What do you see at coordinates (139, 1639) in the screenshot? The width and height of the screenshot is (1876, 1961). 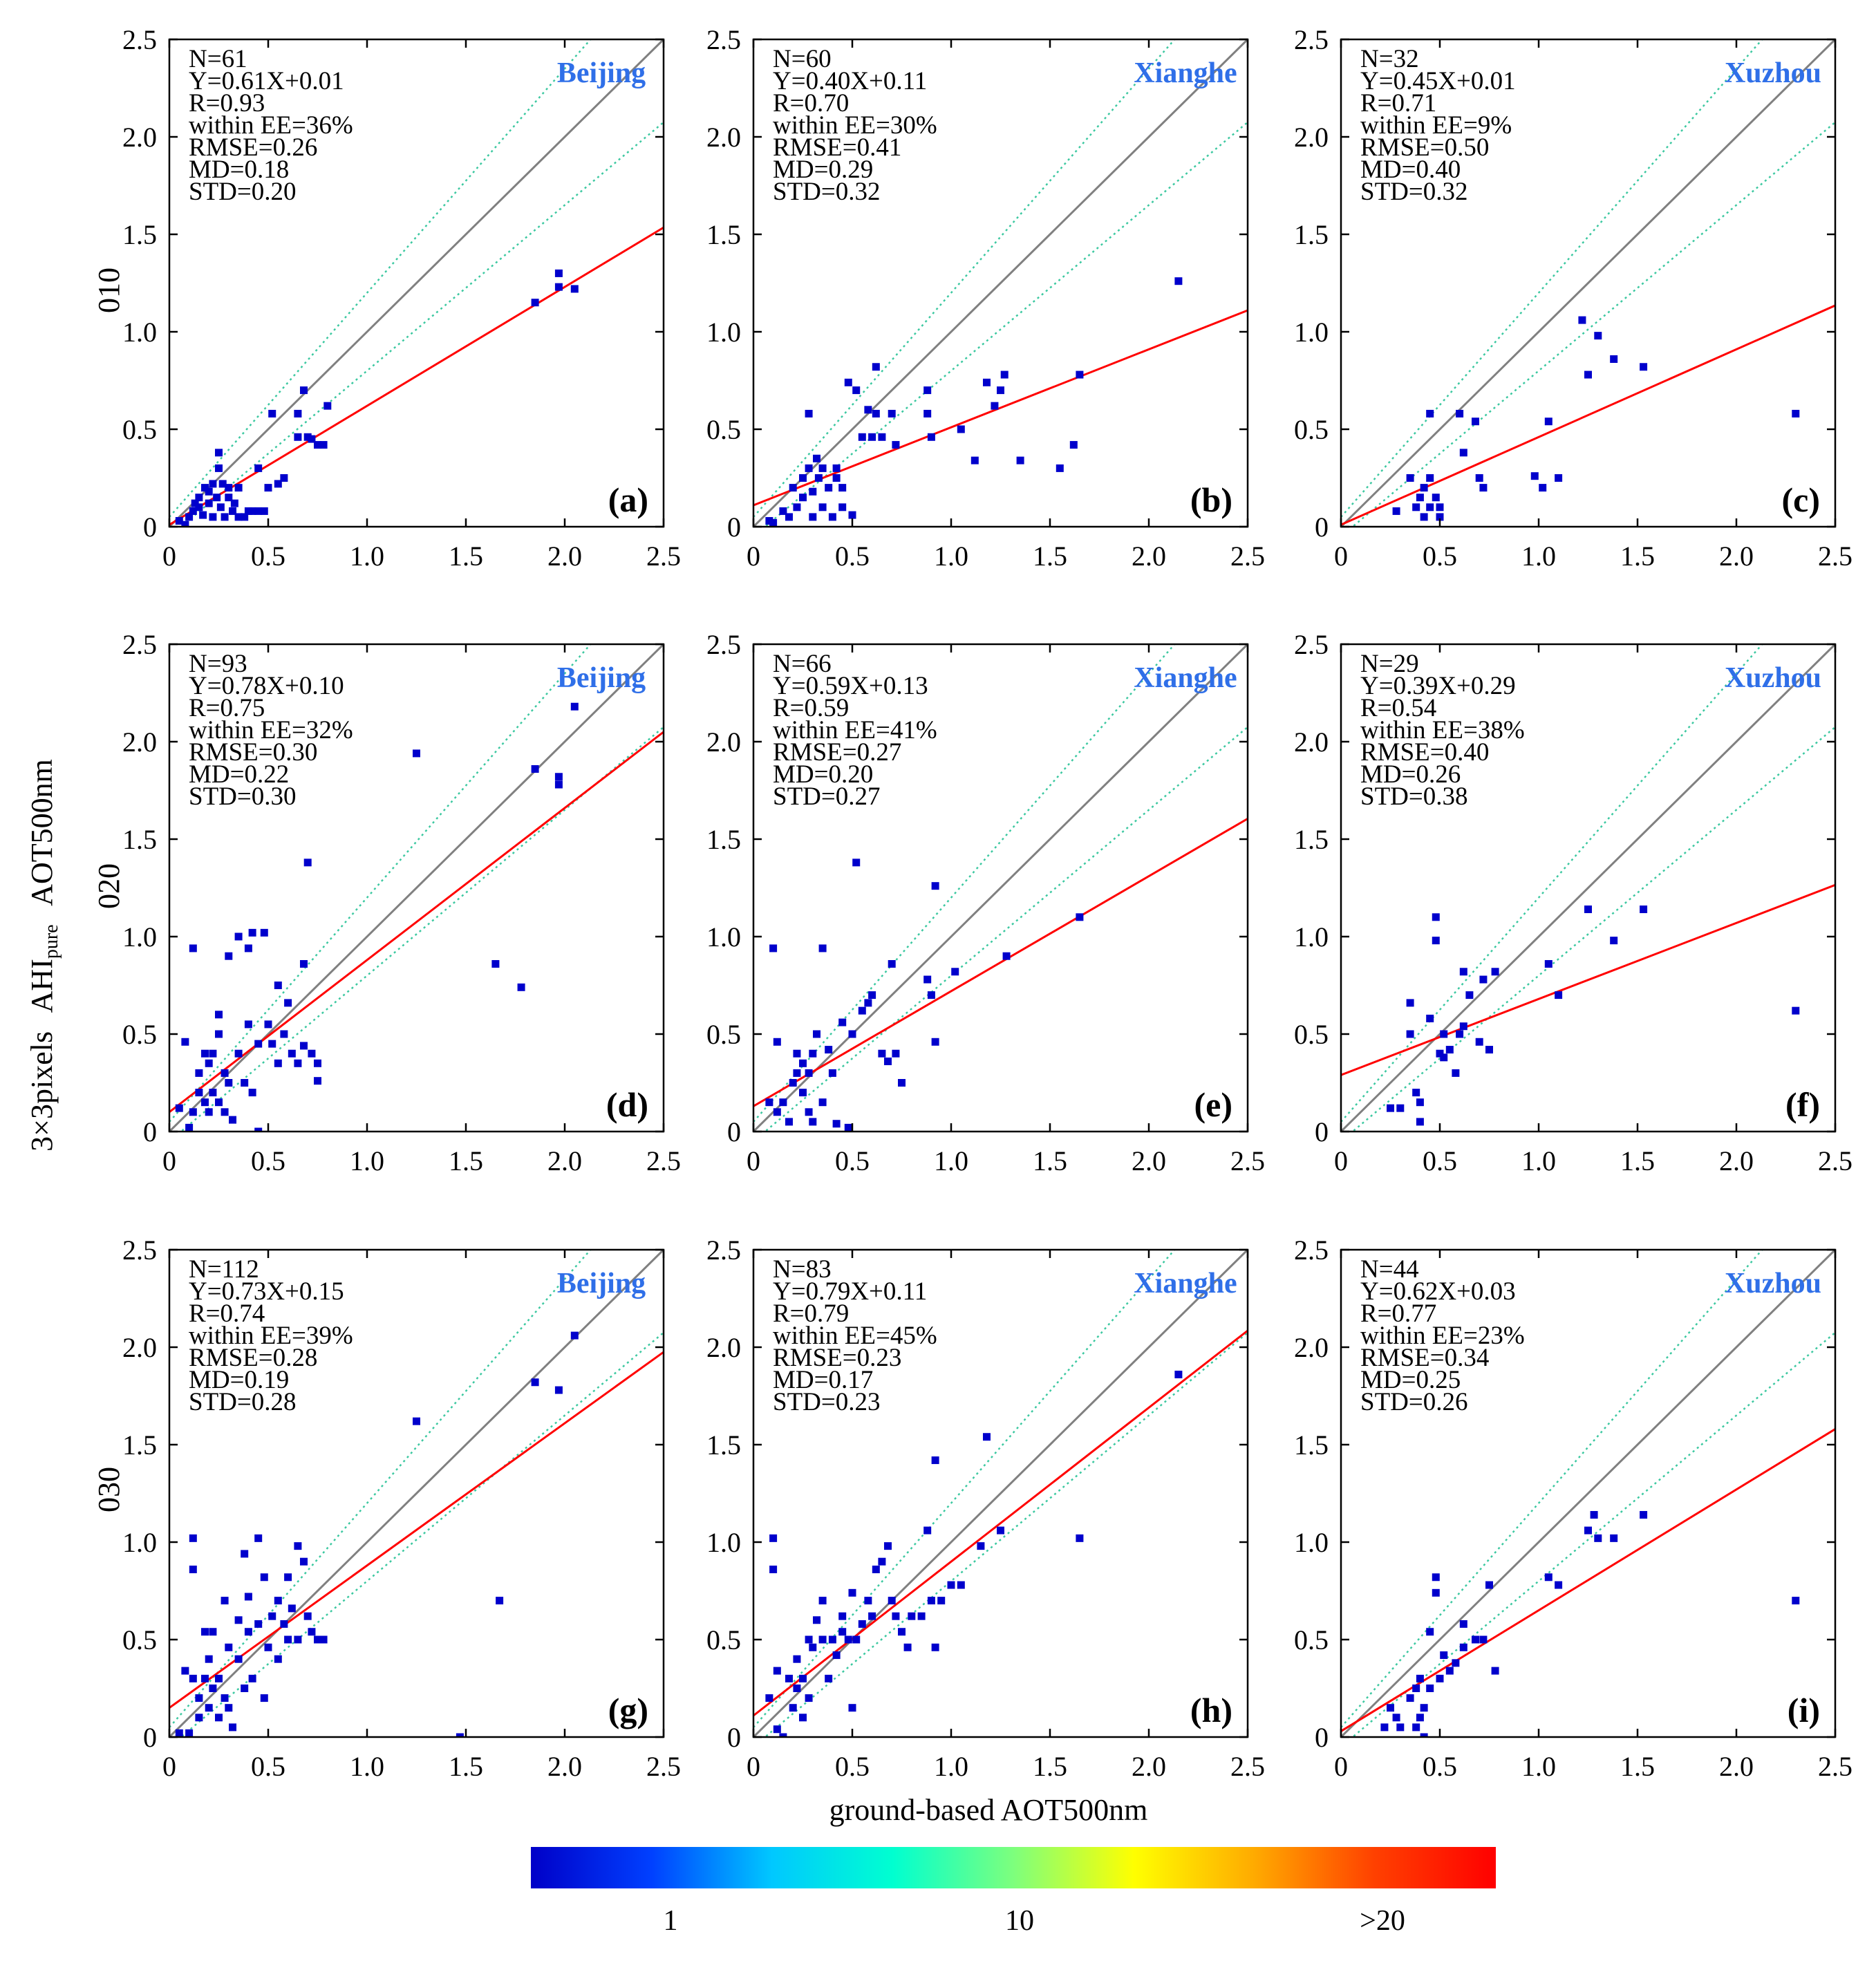 I see `panel-g-ytick-label-1: 0.5` at bounding box center [139, 1639].